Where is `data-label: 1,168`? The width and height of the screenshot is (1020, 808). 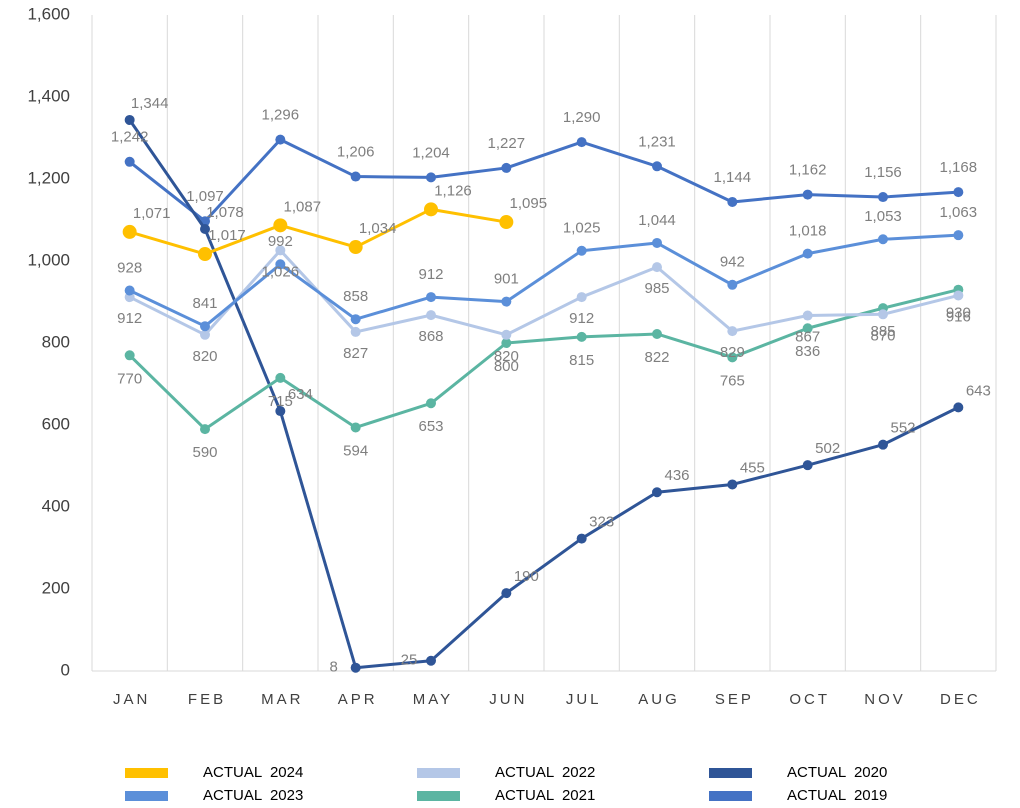 data-label: 1,168 is located at coordinates (959, 167).